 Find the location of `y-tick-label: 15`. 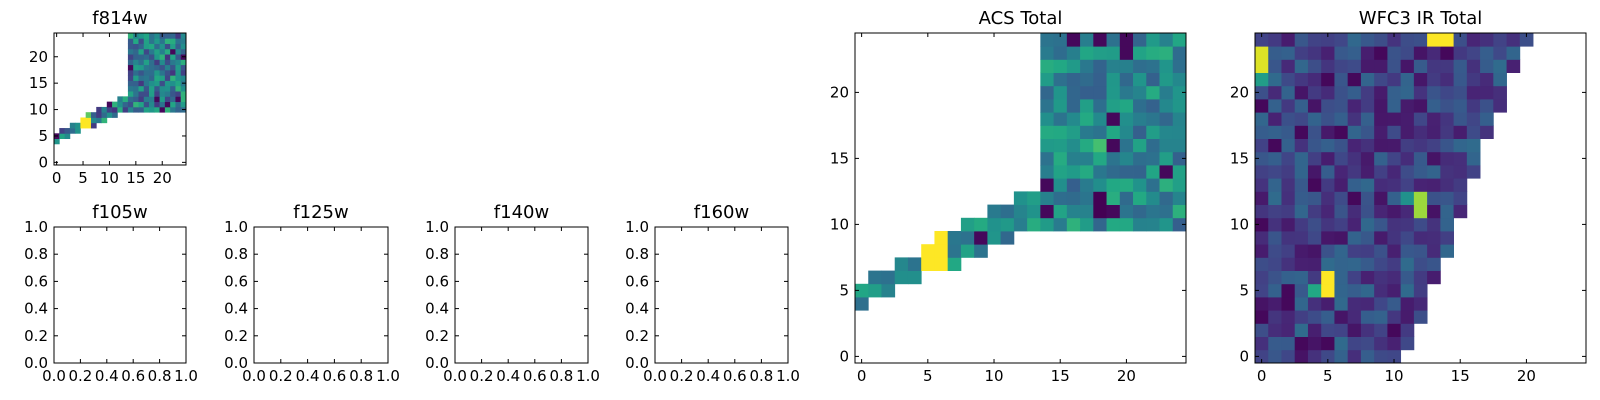

y-tick-label: 15 is located at coordinates (1239, 158).